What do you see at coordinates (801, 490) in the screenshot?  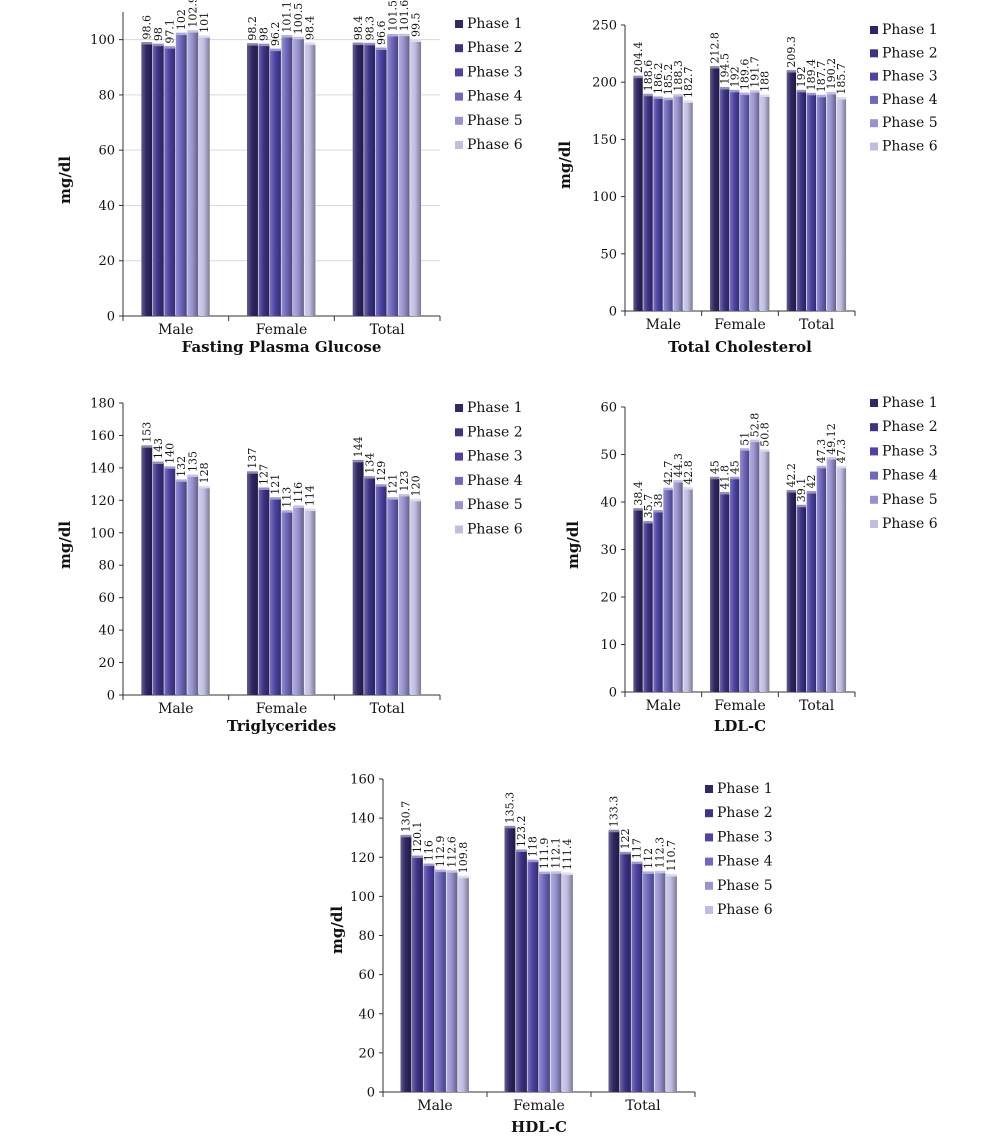 I see `data-label: 39.1` at bounding box center [801, 490].